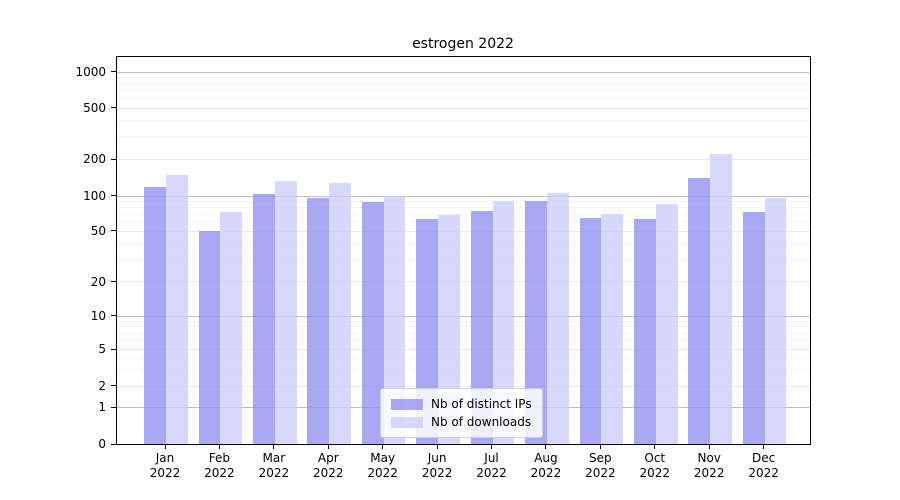 This screenshot has height=500, width=900. Describe the element at coordinates (491, 465) in the screenshot. I see `x-tick-label-jul: Jul 2022` at that location.